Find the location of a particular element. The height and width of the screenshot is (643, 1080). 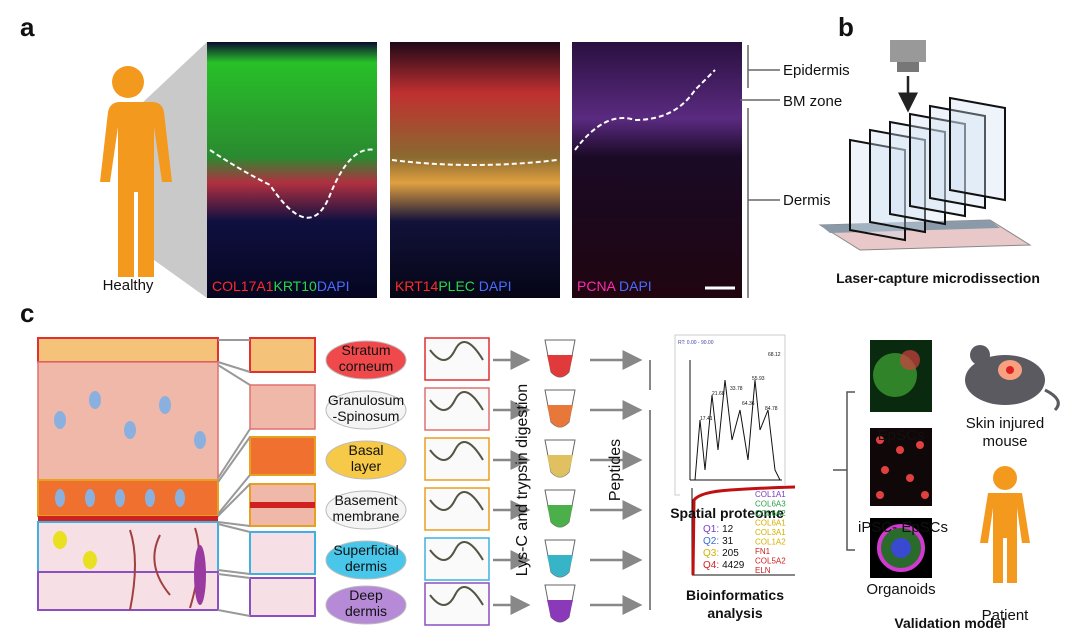

model-label: EpSCs is located at coordinates (901, 435).